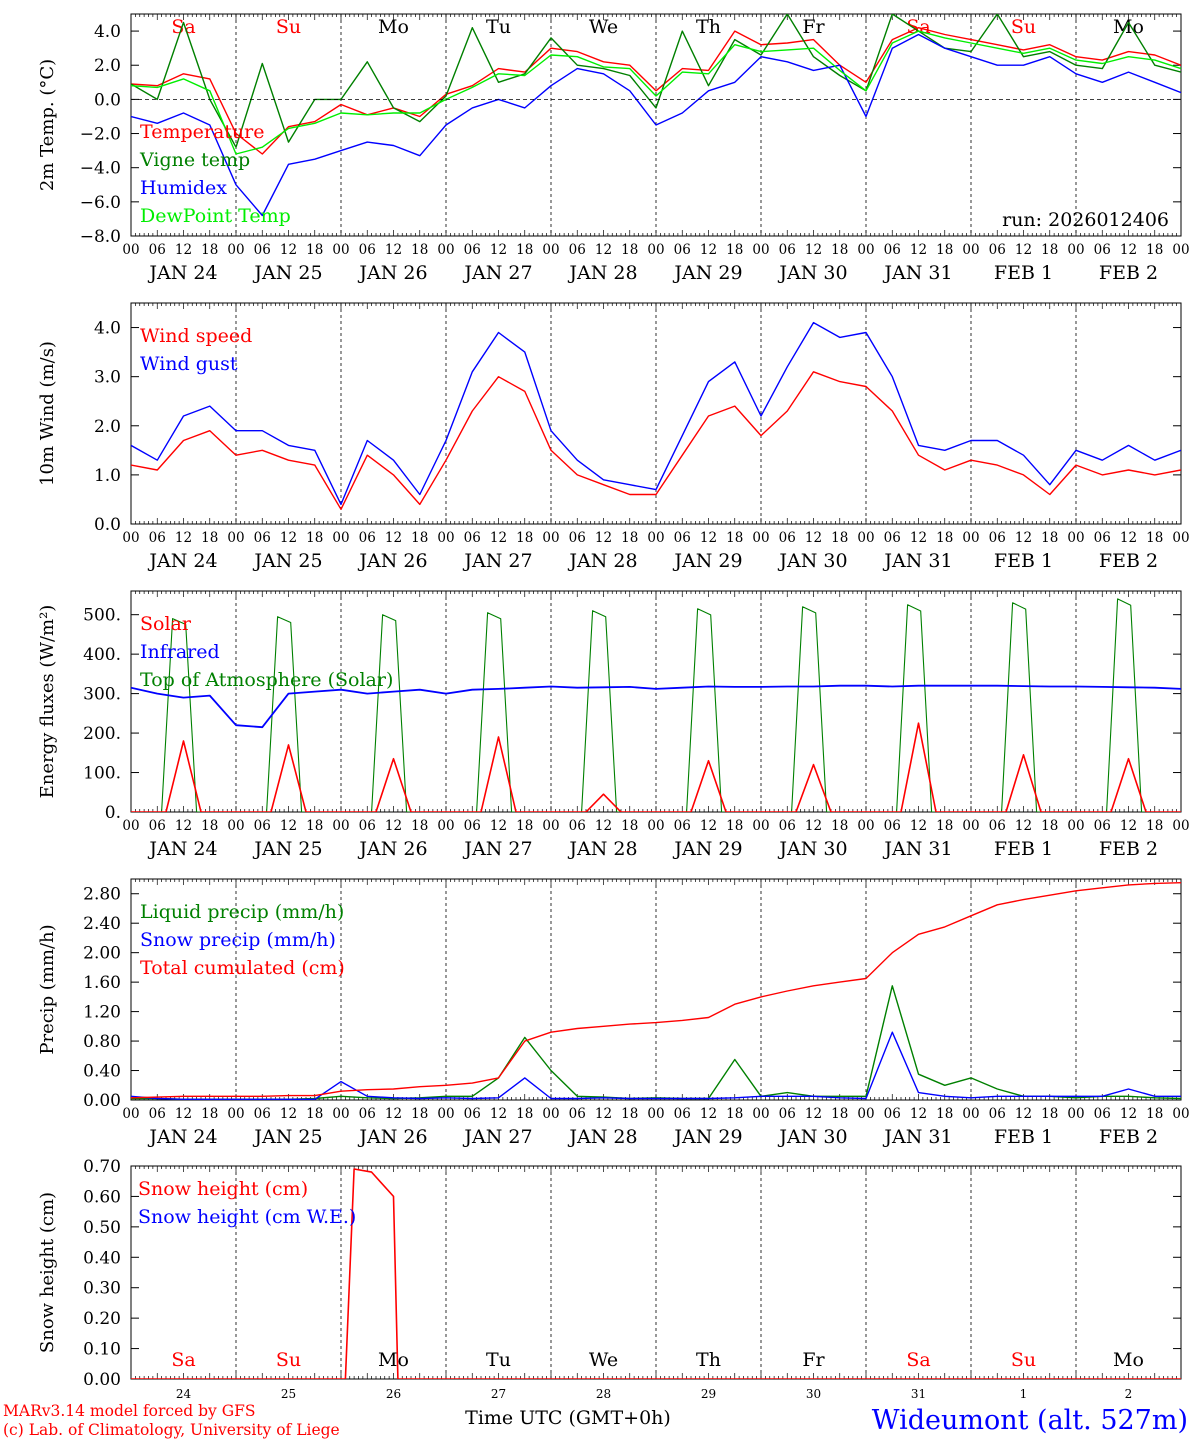 Image resolution: width=1194 pixels, height=1440 pixels. I want to click on series-wind-gust, so click(656, 413).